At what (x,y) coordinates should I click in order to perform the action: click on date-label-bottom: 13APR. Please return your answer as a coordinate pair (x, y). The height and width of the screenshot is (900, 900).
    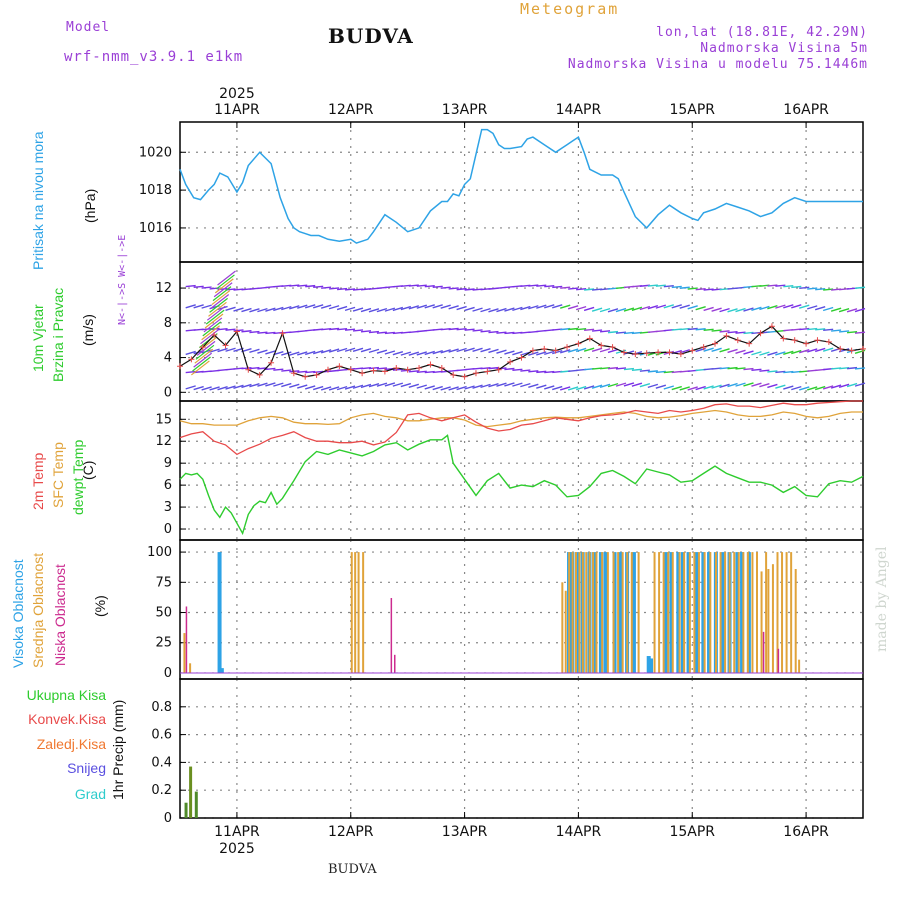
    Looking at the image, I should click on (465, 832).